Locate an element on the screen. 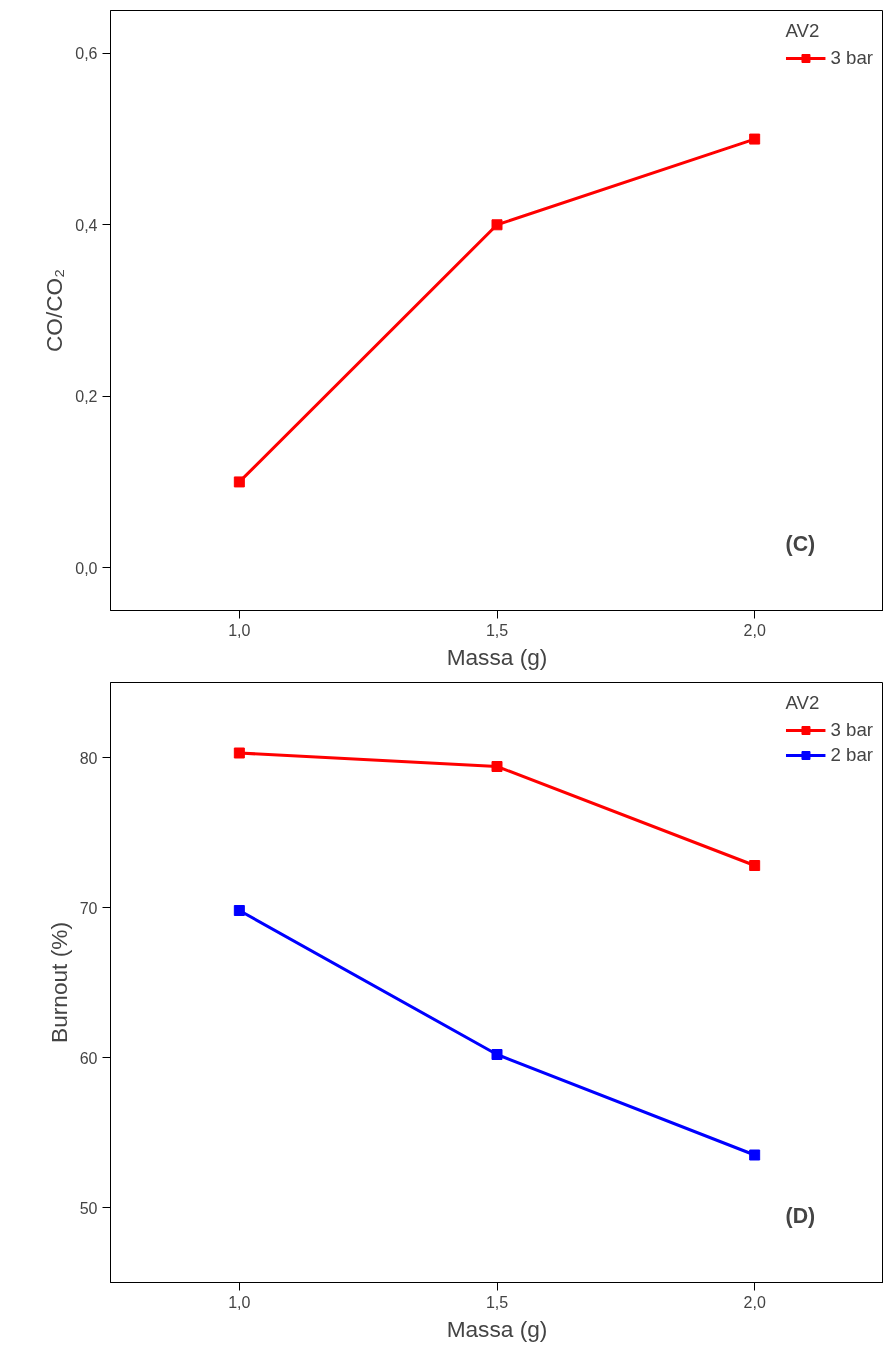 The width and height of the screenshot is (883, 1353). legend-label: 2 bar is located at coordinates (851, 755).